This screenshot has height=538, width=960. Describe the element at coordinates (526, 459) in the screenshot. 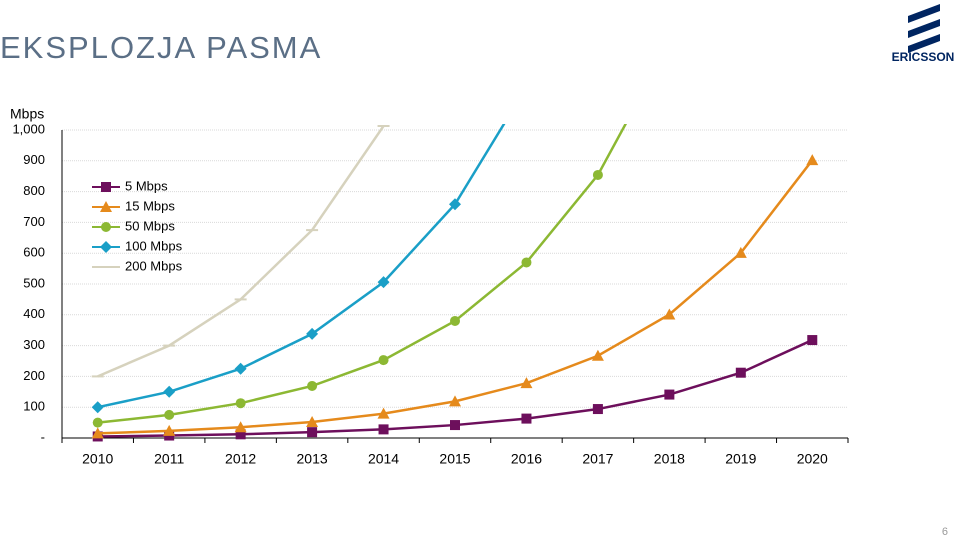

I see `x-tick-label: 2016` at that location.